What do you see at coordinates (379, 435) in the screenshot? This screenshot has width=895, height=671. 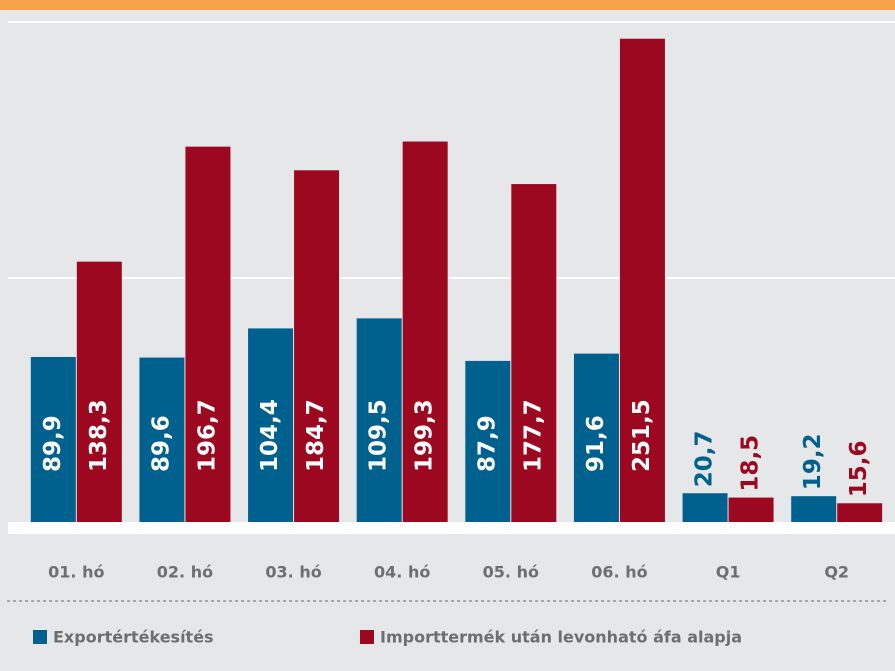 I see `value-label: 109,5` at bounding box center [379, 435].